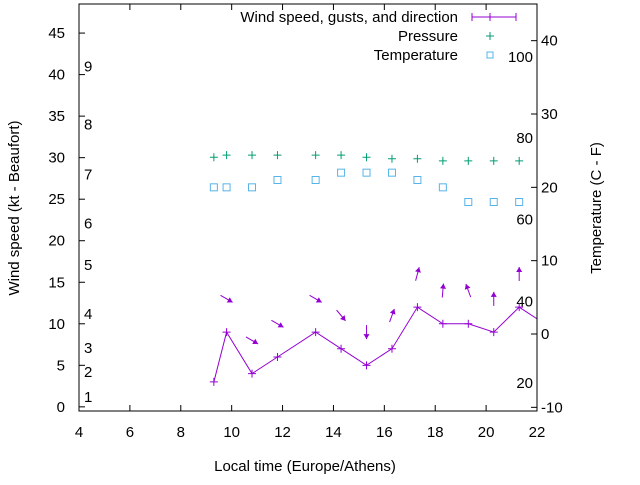  Describe the element at coordinates (435, 432) in the screenshot. I see `x-tick-label: 18` at that location.